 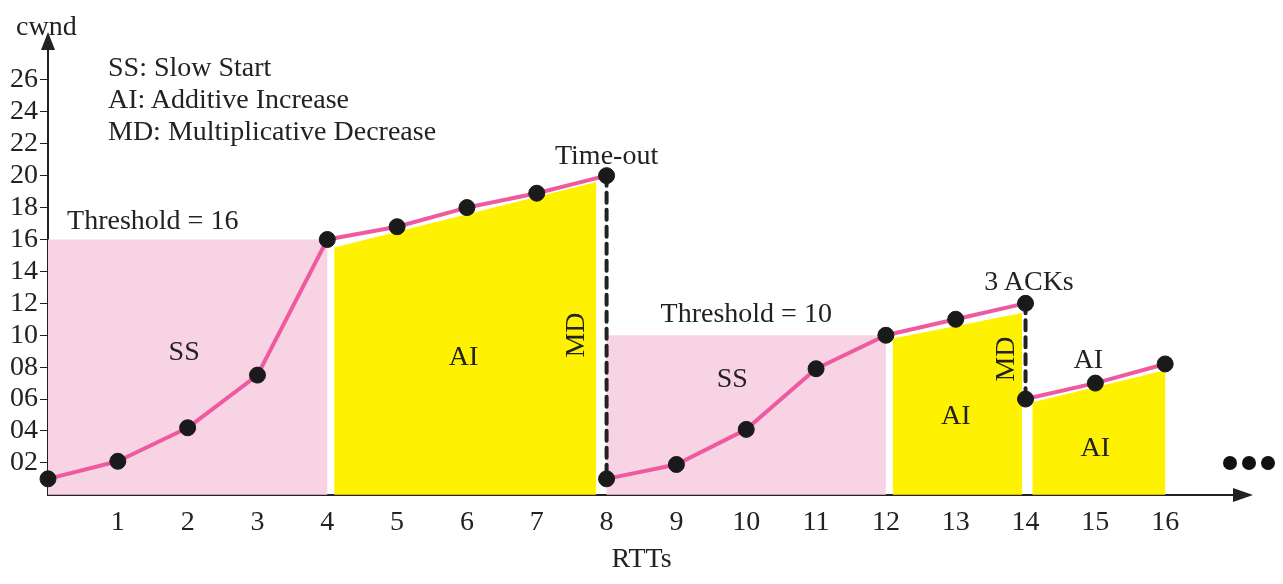 What do you see at coordinates (117, 520) in the screenshot?
I see `x-tick-label: 1` at bounding box center [117, 520].